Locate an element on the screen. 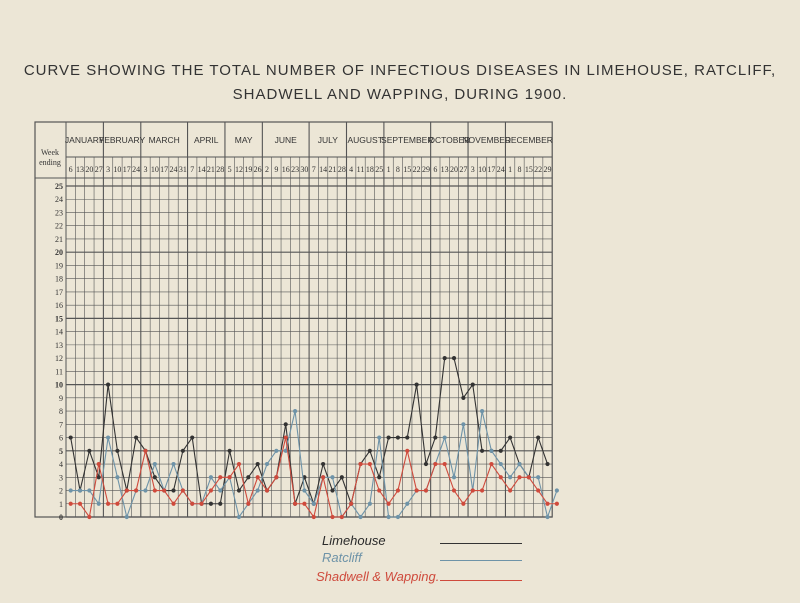  month-label: SEPTEMBER is located at coordinates (407, 140).